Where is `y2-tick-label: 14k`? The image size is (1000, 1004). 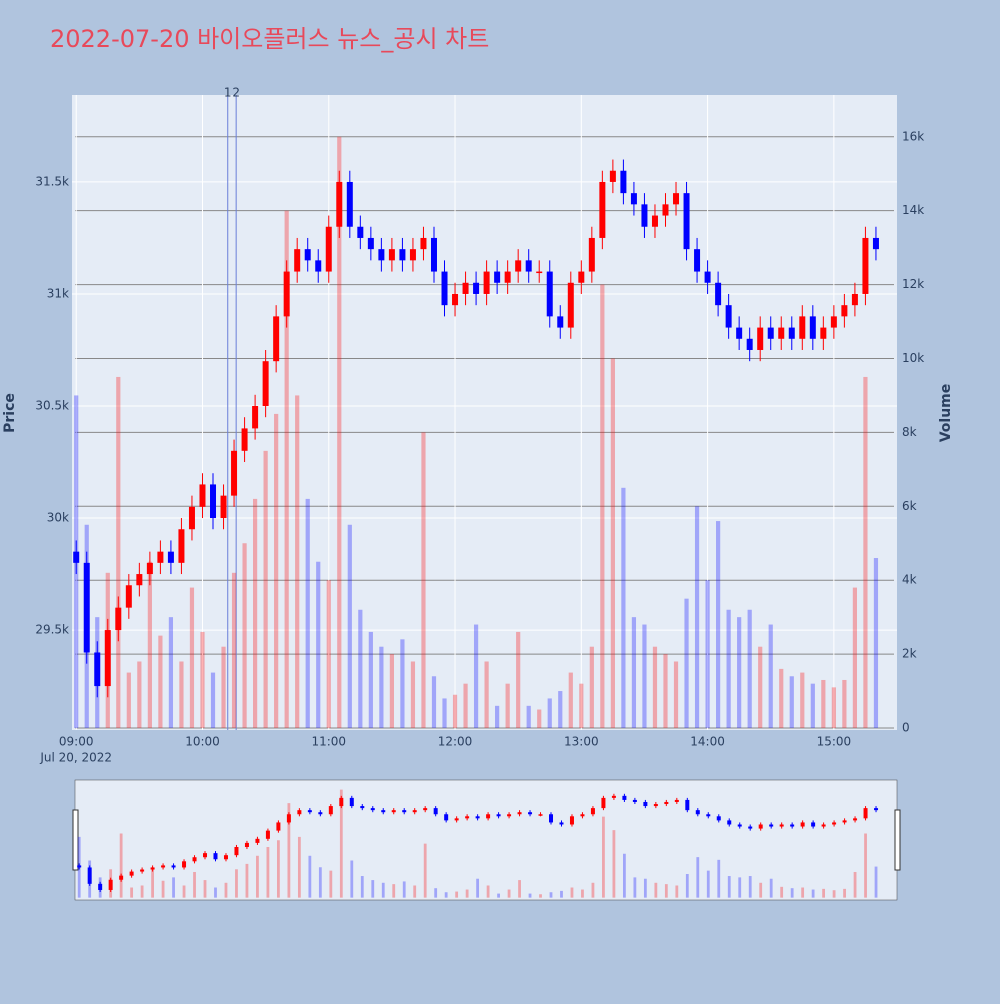
y2-tick-label: 14k is located at coordinates (913, 210).